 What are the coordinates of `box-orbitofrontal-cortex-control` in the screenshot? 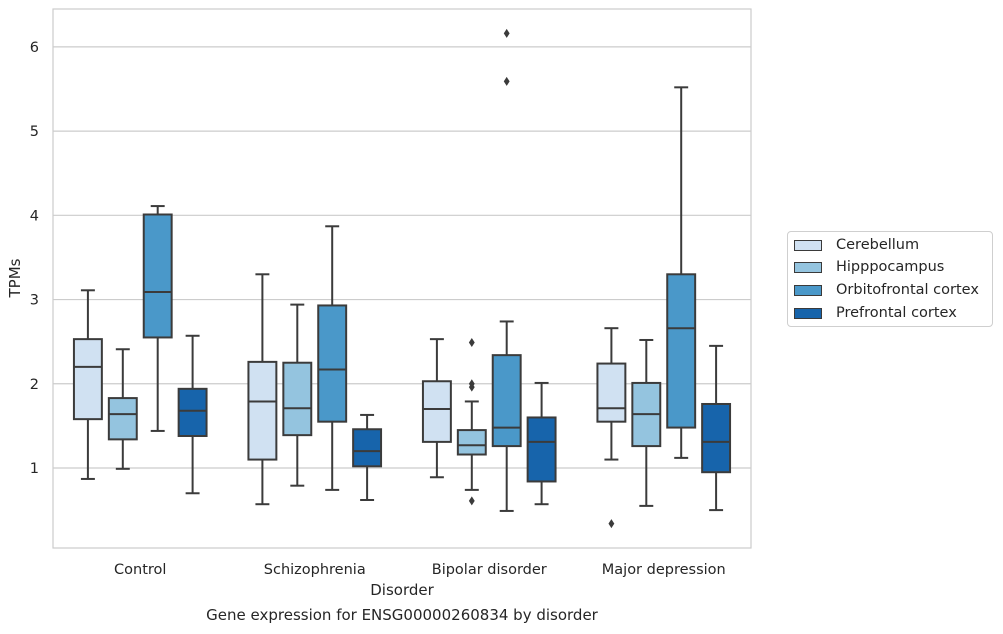 It's located at (157, 318).